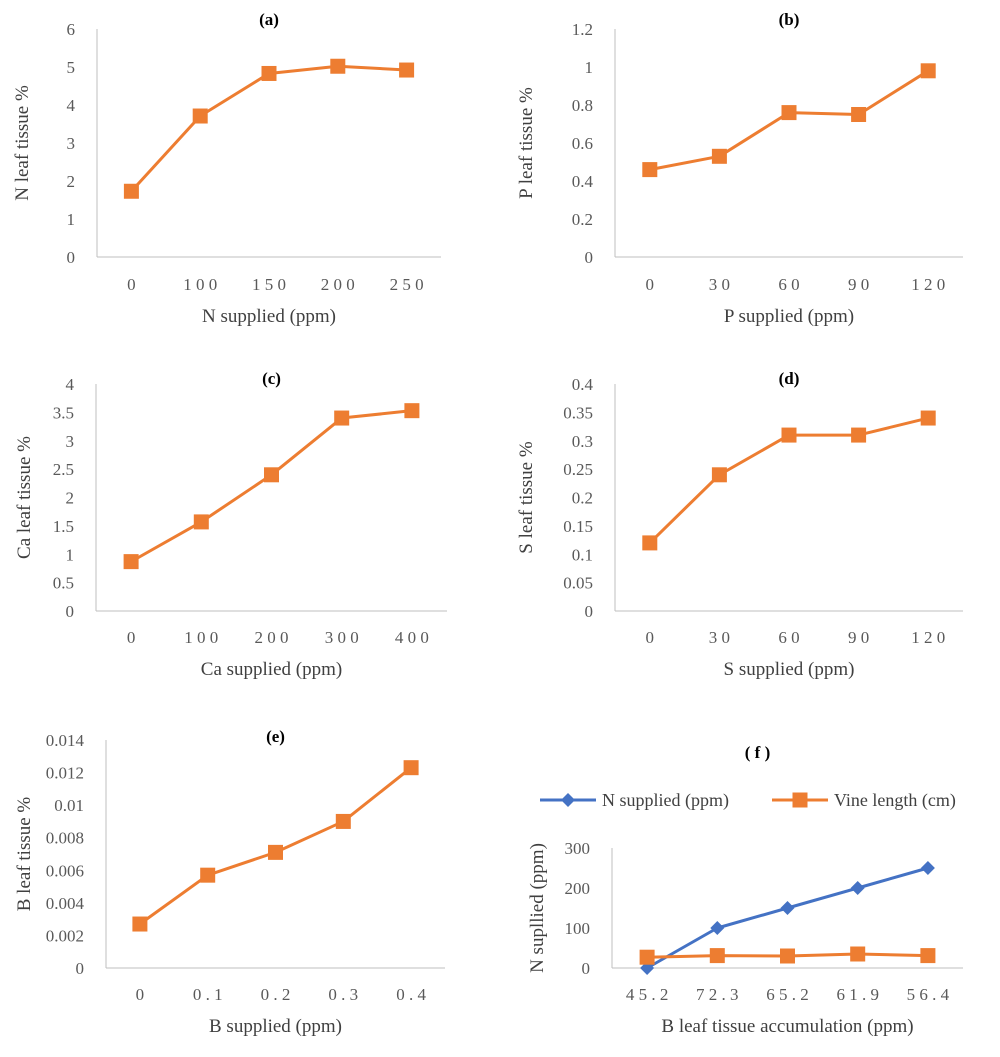 The height and width of the screenshot is (1057, 1000). Describe the element at coordinates (70, 441) in the screenshot. I see `y-tick-label: 3` at that location.